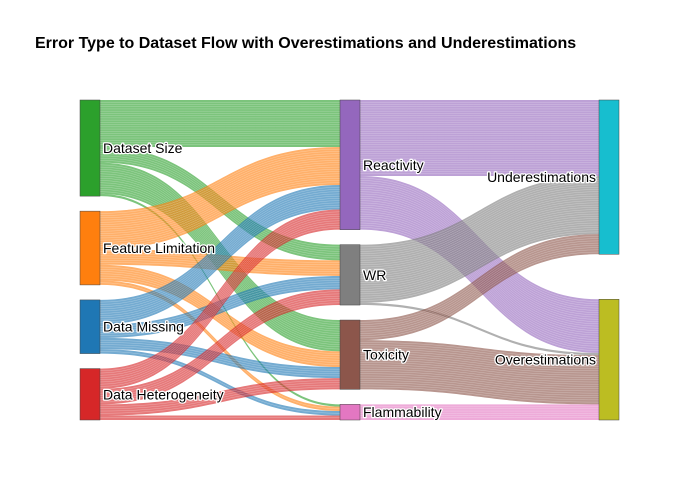  I want to click on link-wr-to-overestimations, so click(479, 329).